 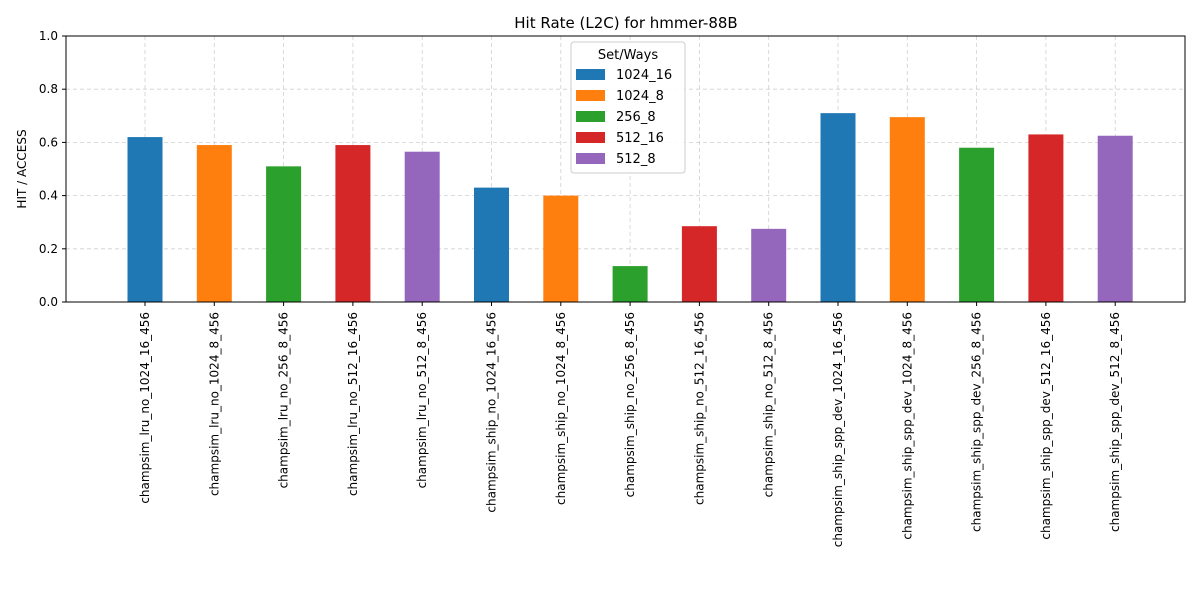 I want to click on x-tick-label: champsim_lru_no_512_8_456, so click(x=422, y=400).